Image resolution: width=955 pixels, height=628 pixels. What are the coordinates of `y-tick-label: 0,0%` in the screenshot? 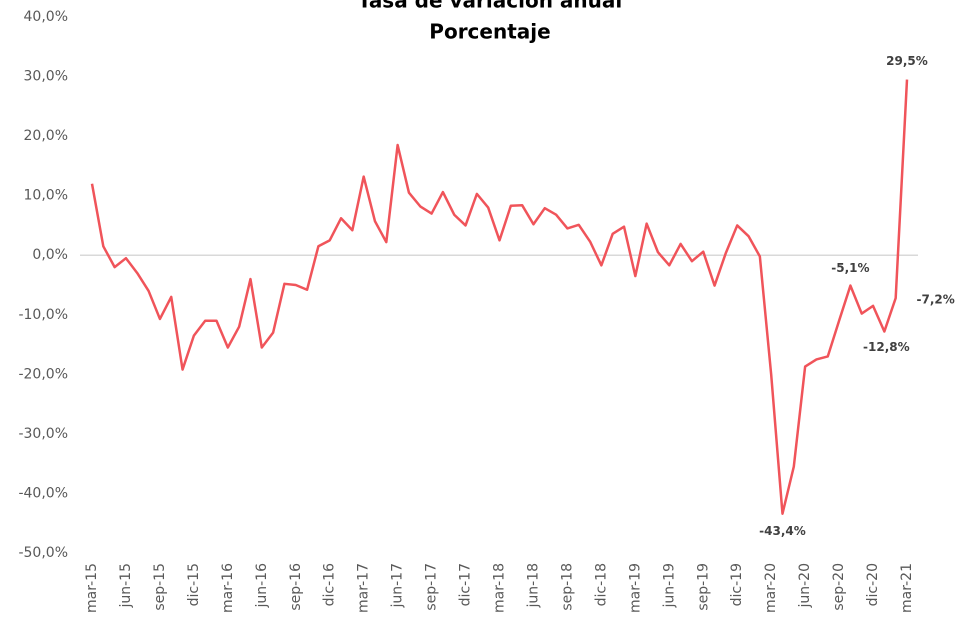 It's located at (50, 255).